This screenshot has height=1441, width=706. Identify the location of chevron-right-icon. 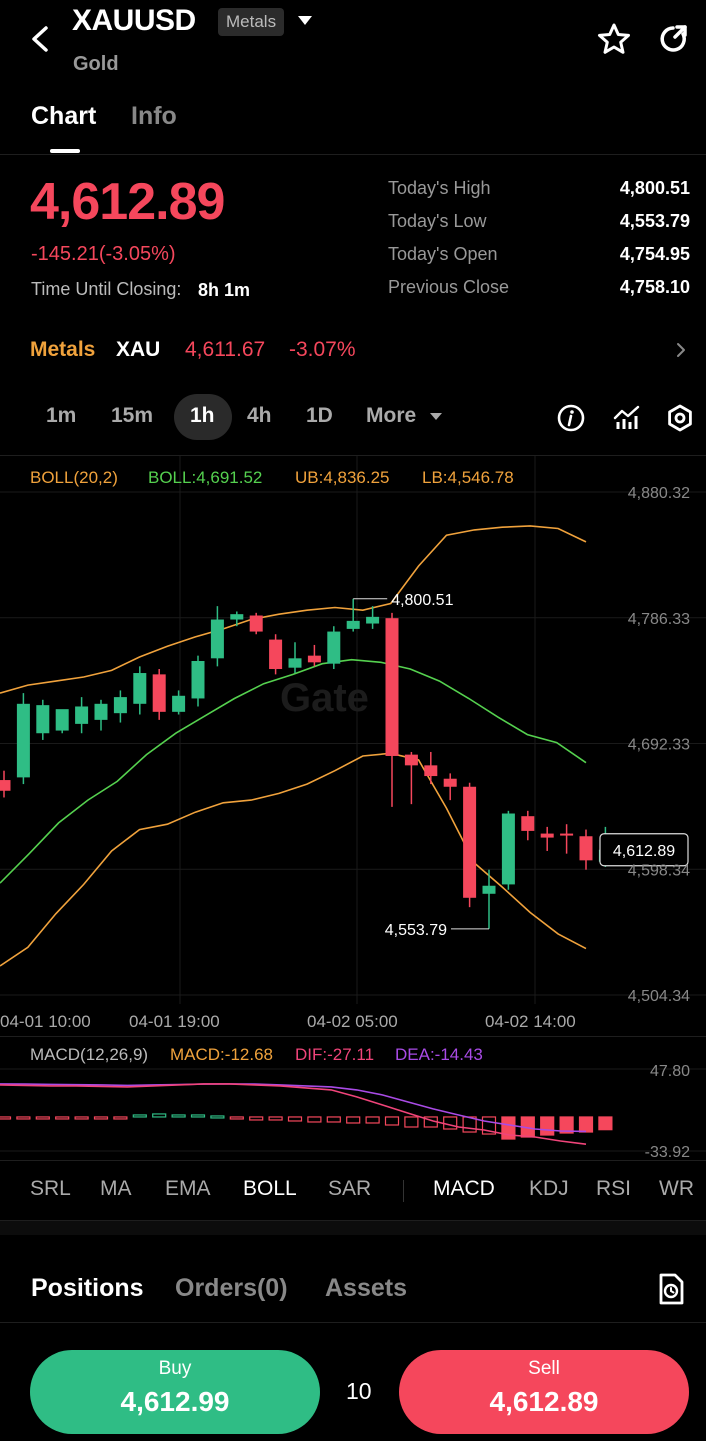
(681, 350).